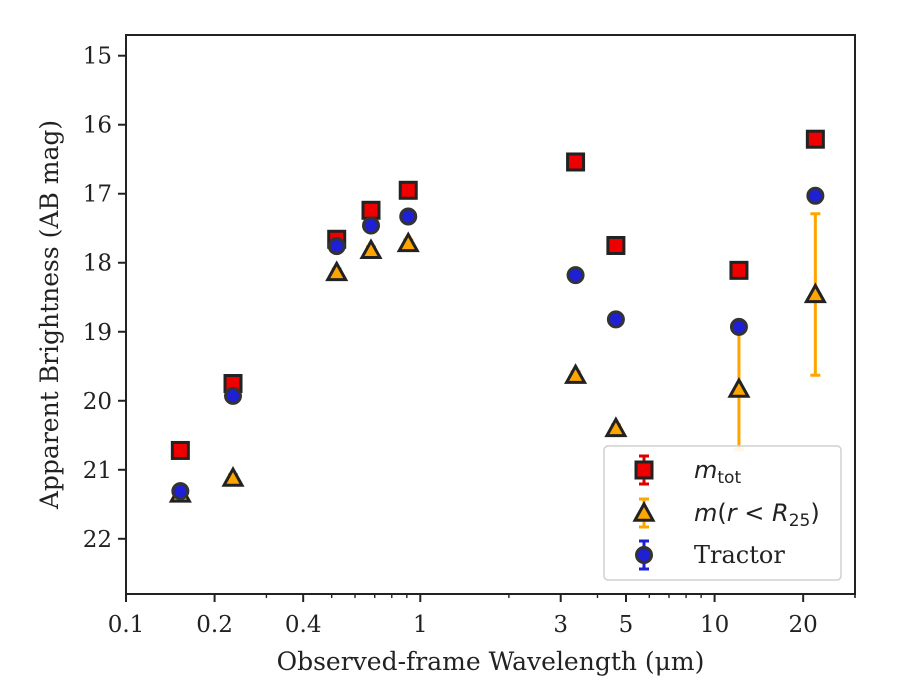 This screenshot has width=900, height=700. I want to click on y-tick-label: 18, so click(97, 264).